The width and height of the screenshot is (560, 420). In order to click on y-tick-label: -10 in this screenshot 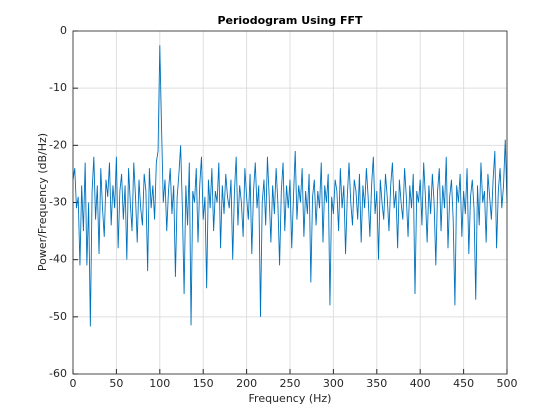, I will do `click(58, 87)`.